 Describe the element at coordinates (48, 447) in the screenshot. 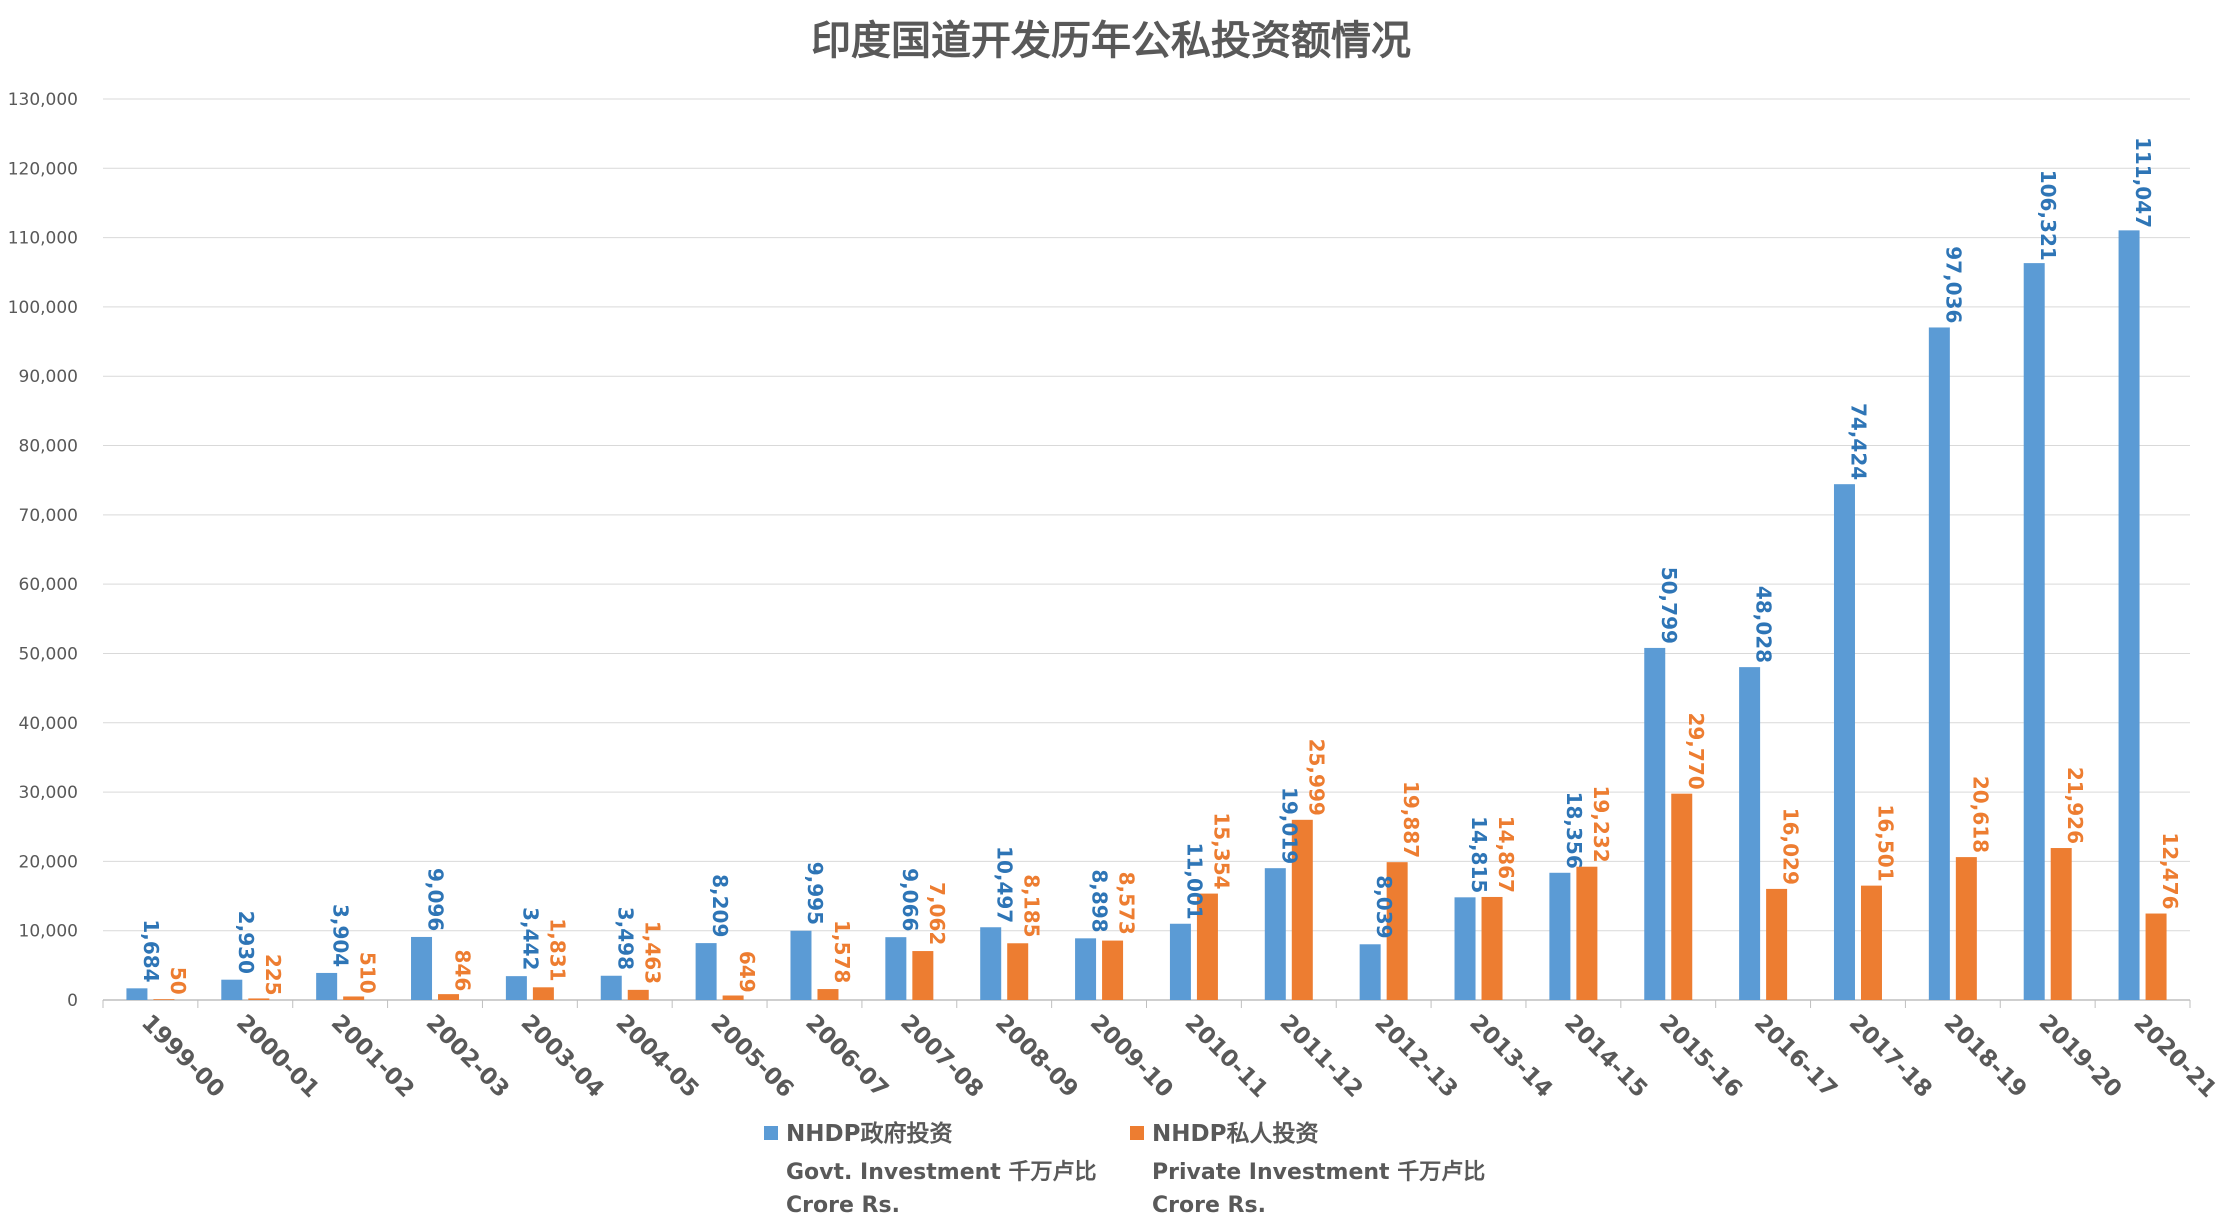

I see `y-tick-label: 80,000` at that location.